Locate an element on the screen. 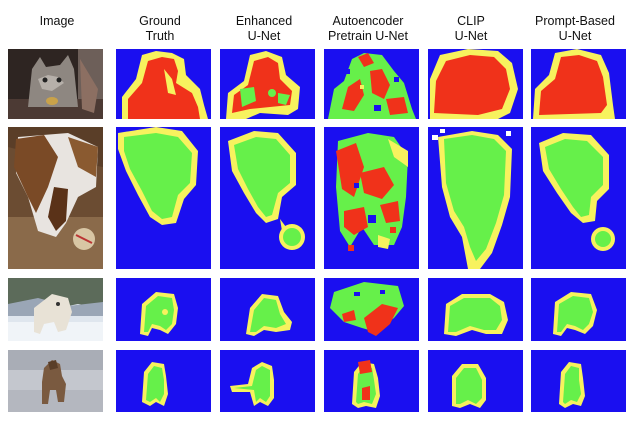  header-line1: Prompt-Based is located at coordinates (575, 21).